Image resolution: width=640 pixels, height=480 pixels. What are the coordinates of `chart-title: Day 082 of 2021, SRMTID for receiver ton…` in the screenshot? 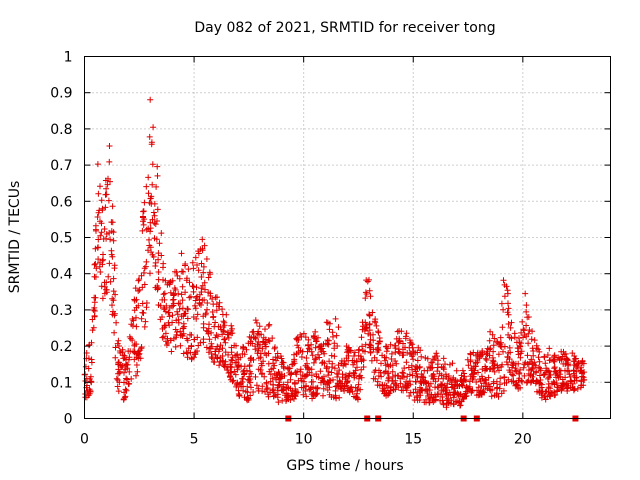 It's located at (344, 28).